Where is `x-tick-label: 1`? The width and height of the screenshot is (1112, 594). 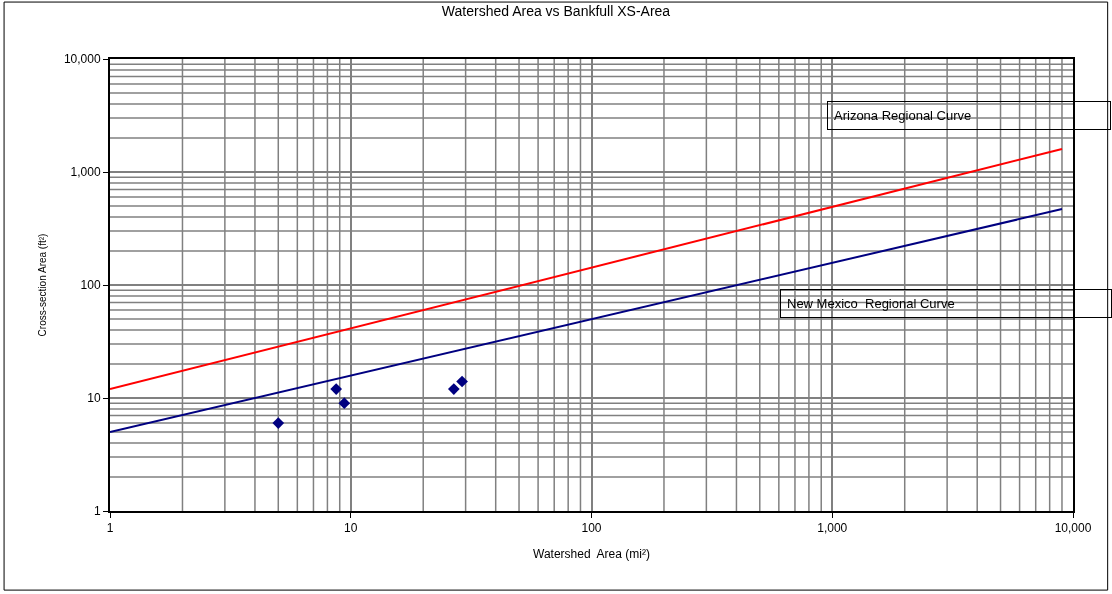
x-tick-label: 1 is located at coordinates (110, 528).